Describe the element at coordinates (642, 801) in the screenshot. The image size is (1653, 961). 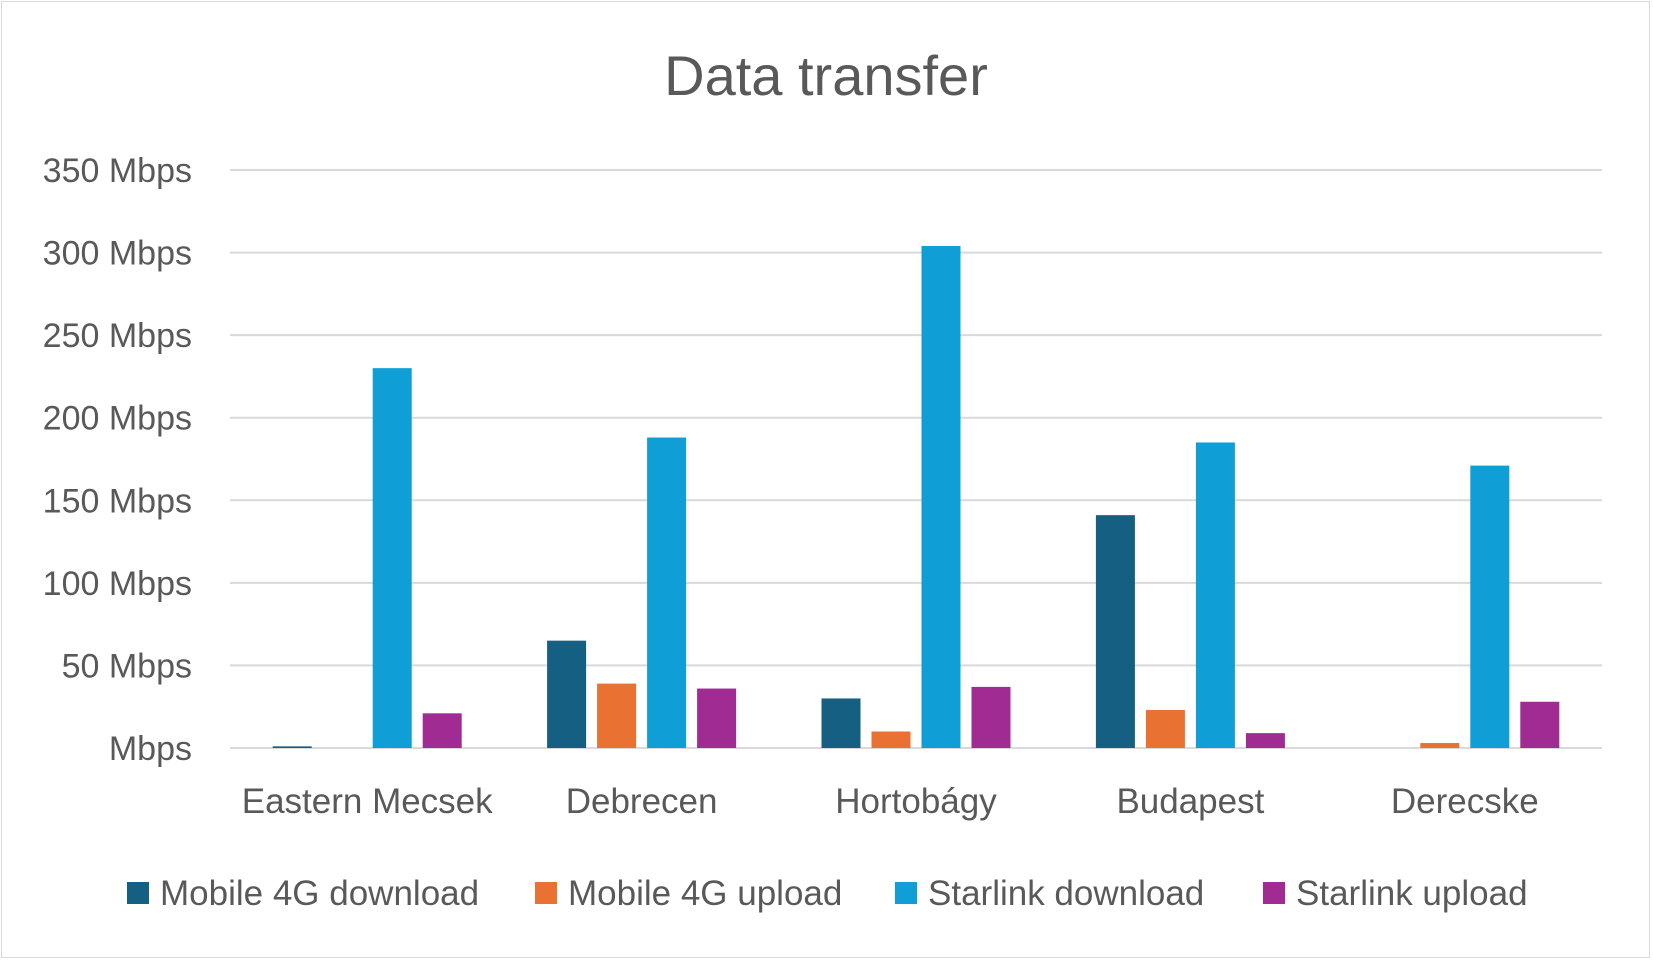
I see `x-category-label: Debrecen` at that location.